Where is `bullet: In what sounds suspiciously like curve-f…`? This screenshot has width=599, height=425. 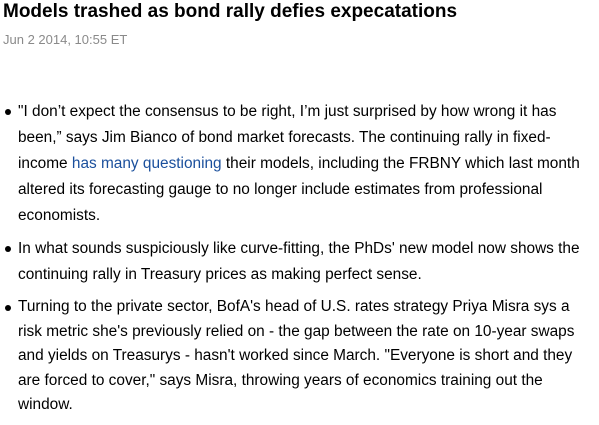
bullet: In what sounds suspiciously like curve-f… is located at coordinates (295, 262).